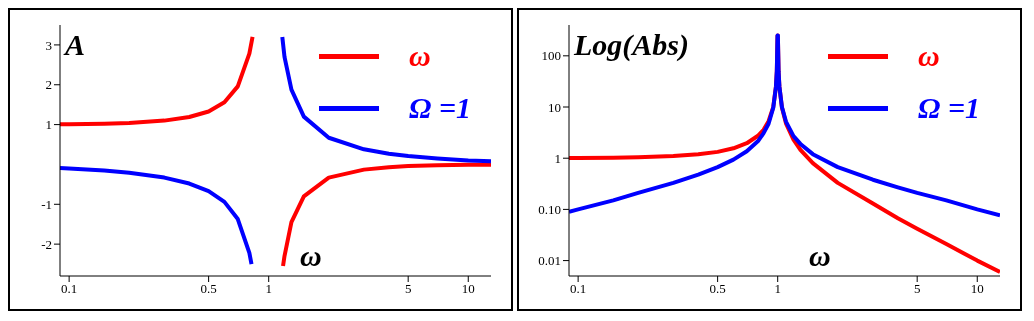 This screenshot has width=1034, height=321. Describe the element at coordinates (48, 85) in the screenshot. I see `y-tick-label: 2` at that location.